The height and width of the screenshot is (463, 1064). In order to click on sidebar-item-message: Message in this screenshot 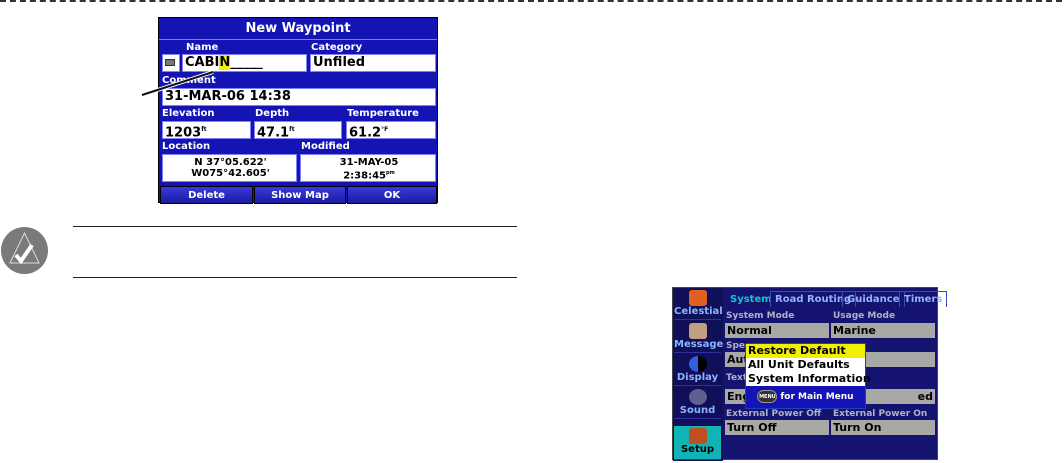, I will do `click(698, 337)`.